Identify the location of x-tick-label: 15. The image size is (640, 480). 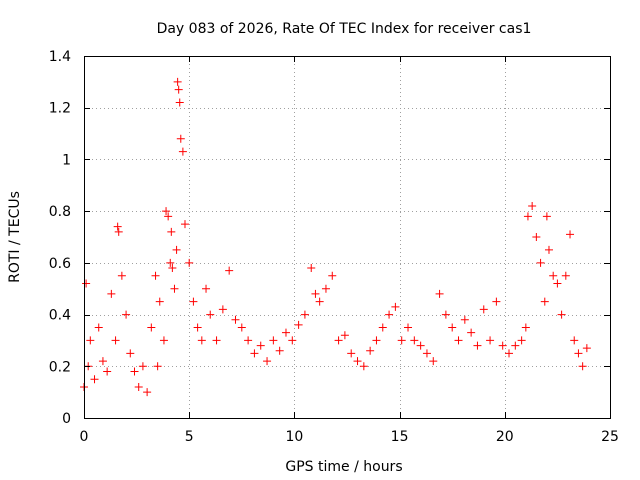
(400, 437).